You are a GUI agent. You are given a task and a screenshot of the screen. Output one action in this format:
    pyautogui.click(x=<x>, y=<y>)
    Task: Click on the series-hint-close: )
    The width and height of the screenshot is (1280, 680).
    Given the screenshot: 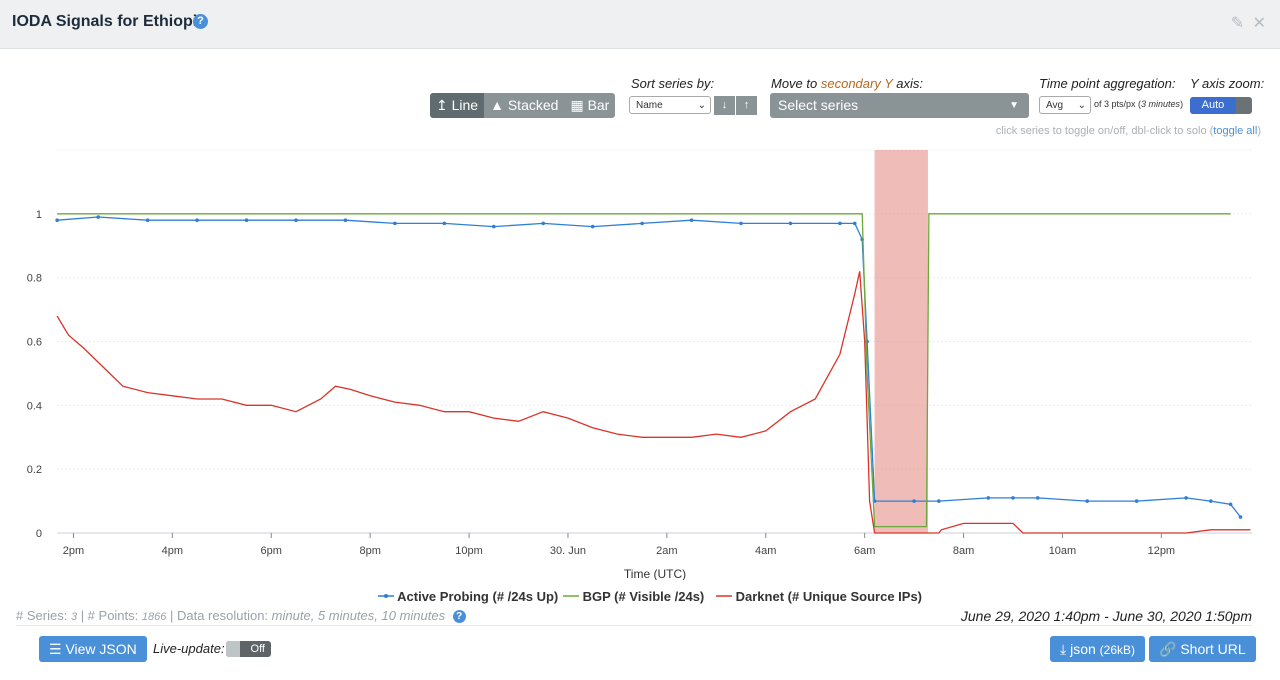 What is the action you would take?
    pyautogui.click(x=1259, y=131)
    